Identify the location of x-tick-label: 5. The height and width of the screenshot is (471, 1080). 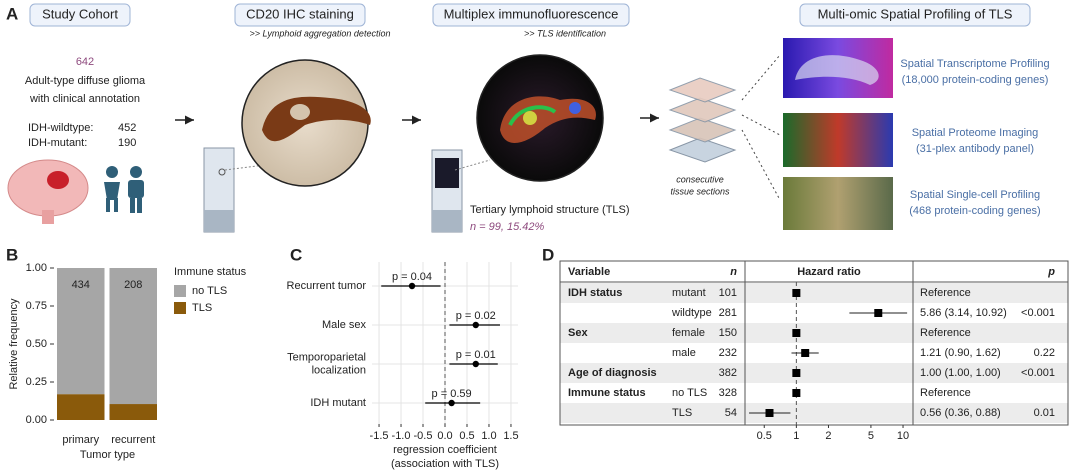
(871, 436).